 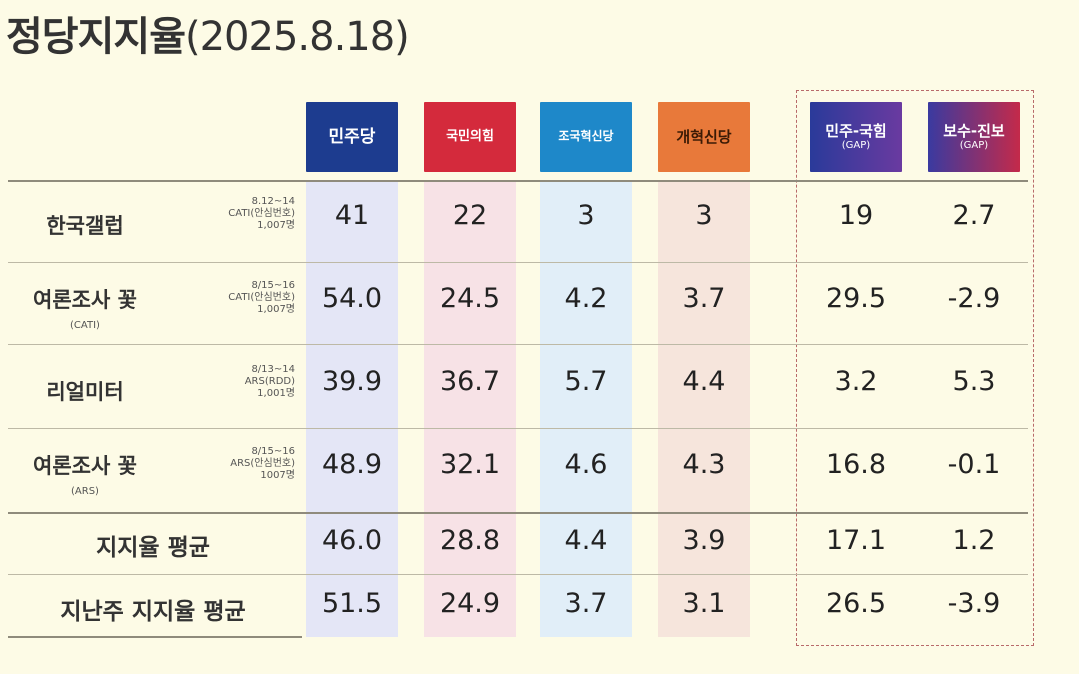 I want to click on table-cell: 46.0, so click(x=352, y=540).